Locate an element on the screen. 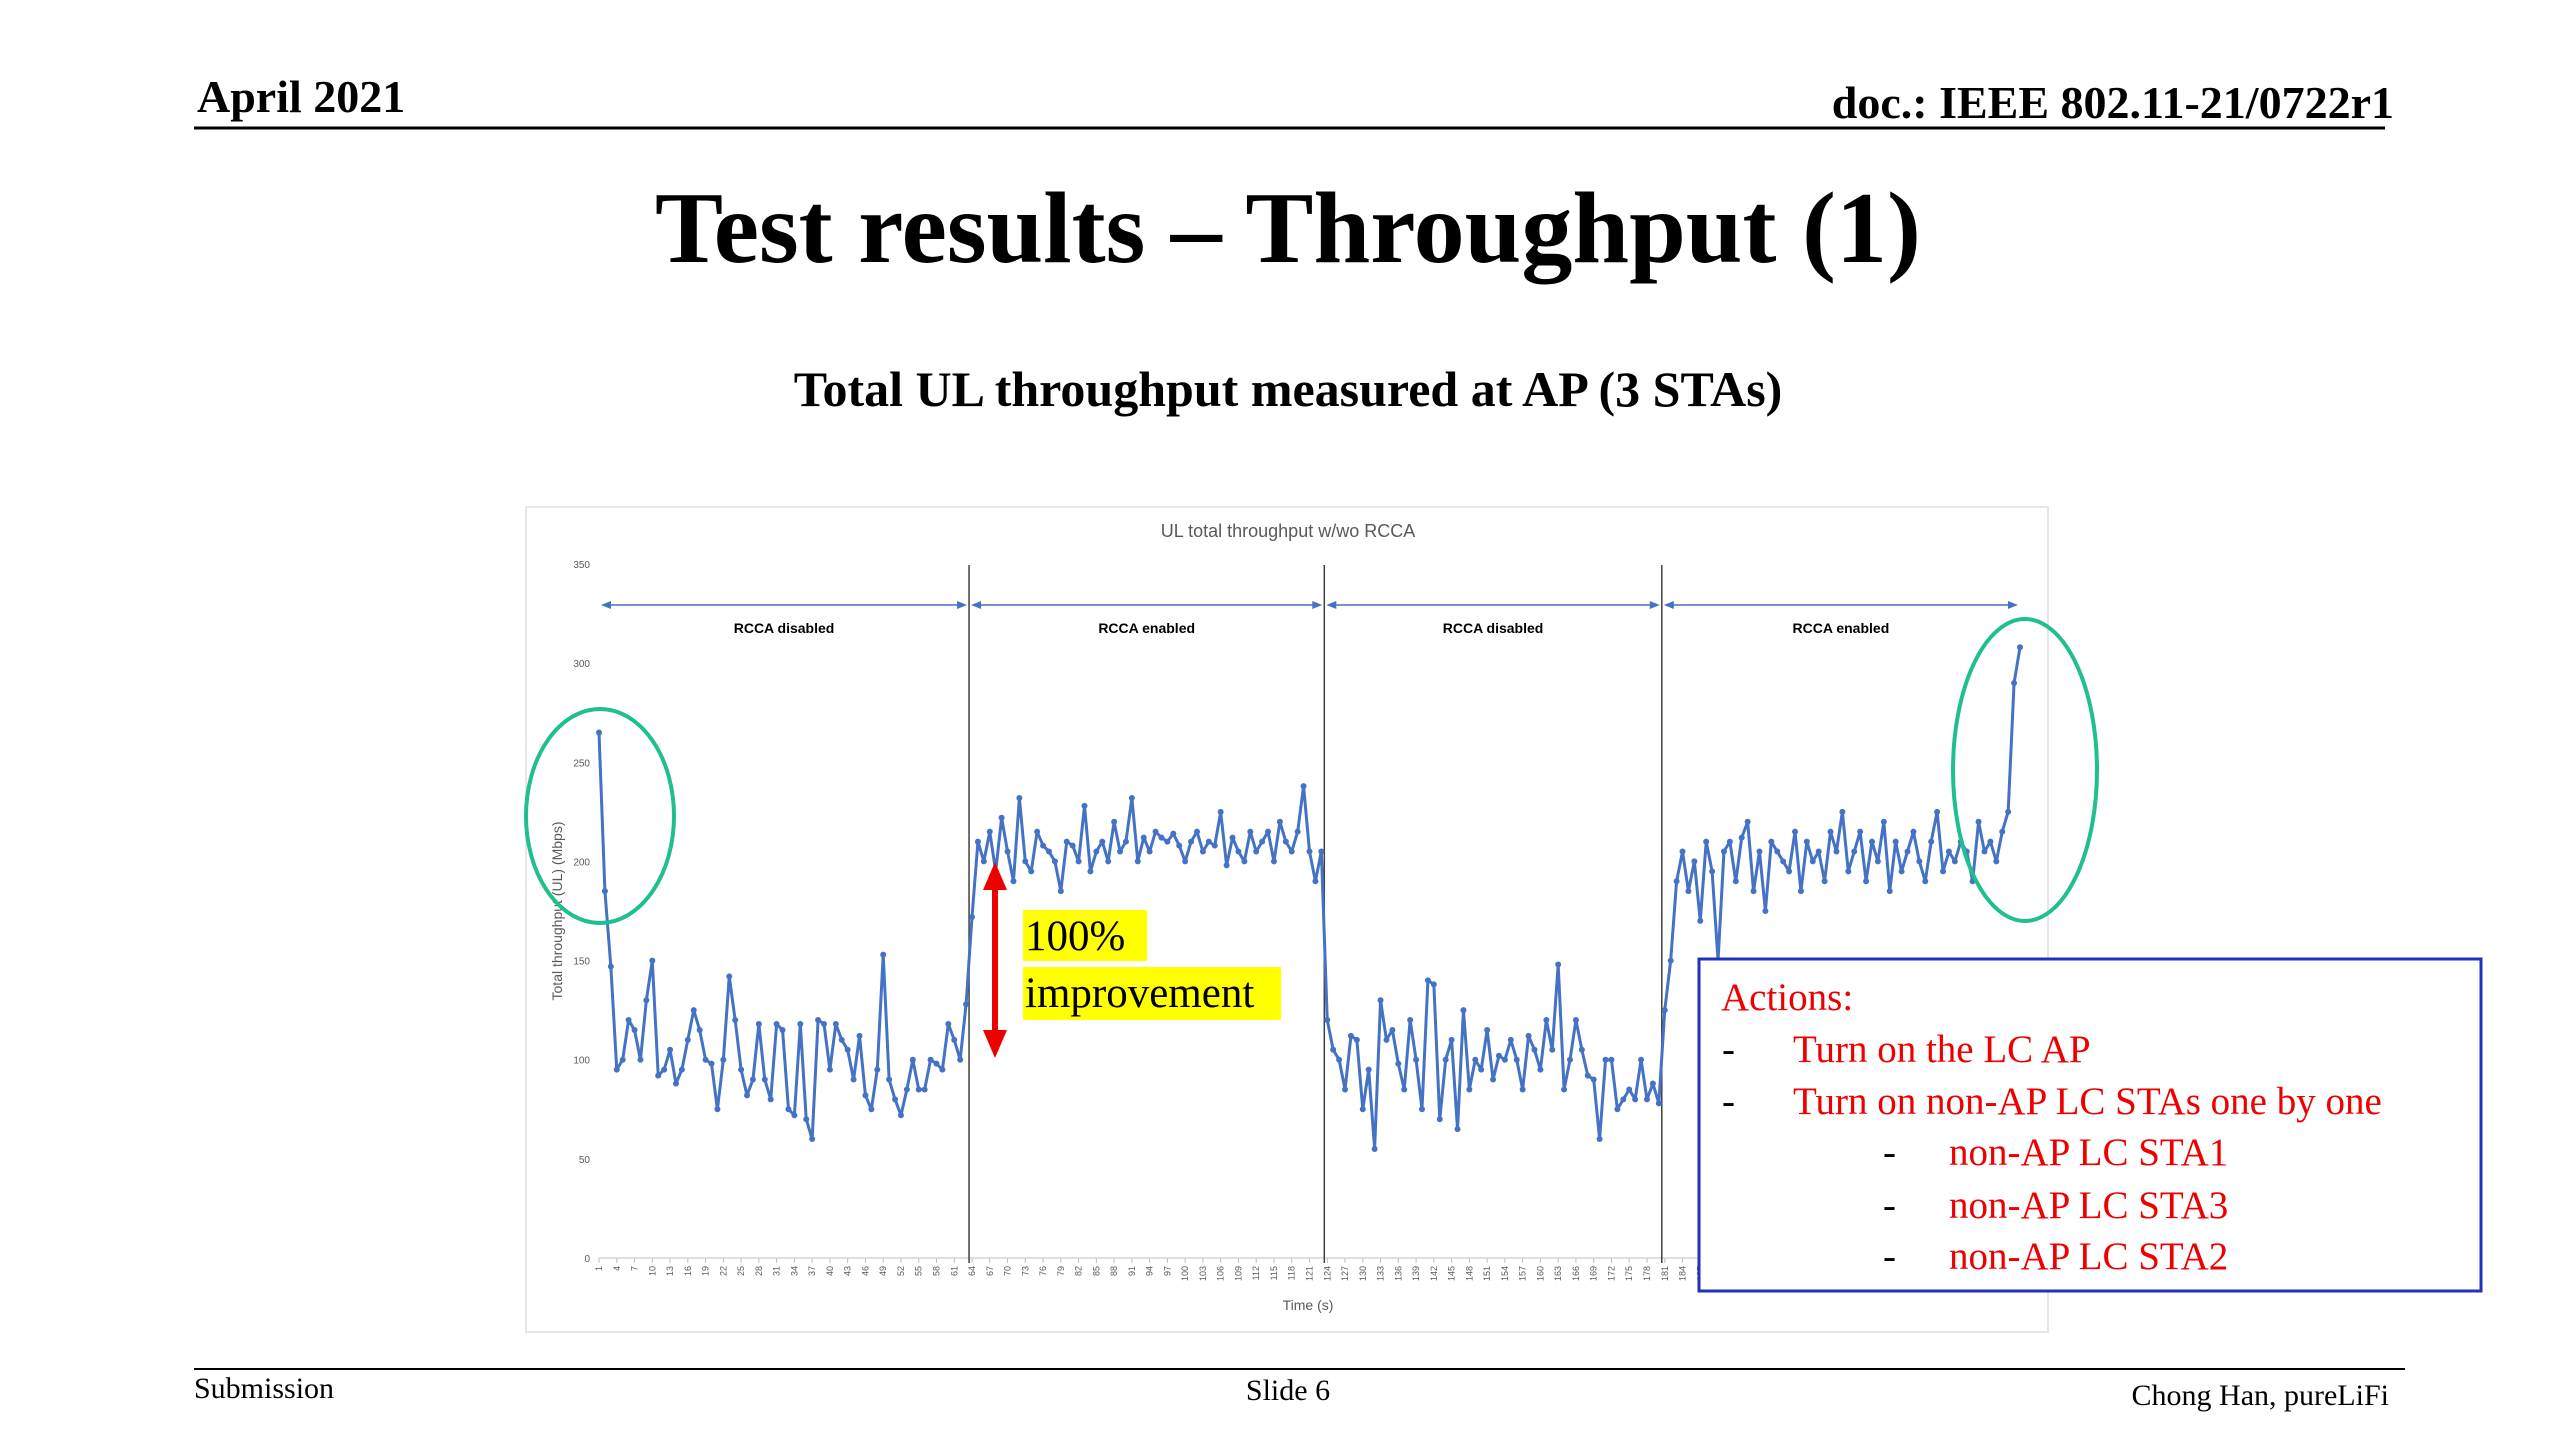 The height and width of the screenshot is (1440, 2560). x-tick-label: 1 is located at coordinates (599, 1268).